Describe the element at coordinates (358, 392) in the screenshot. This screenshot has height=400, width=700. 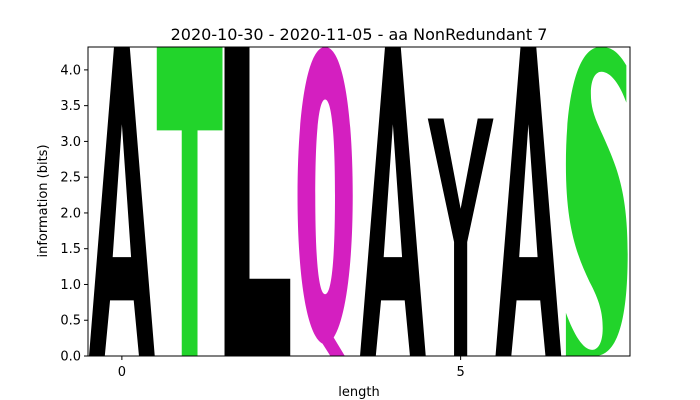
I see `x-axis-label: length` at that location.